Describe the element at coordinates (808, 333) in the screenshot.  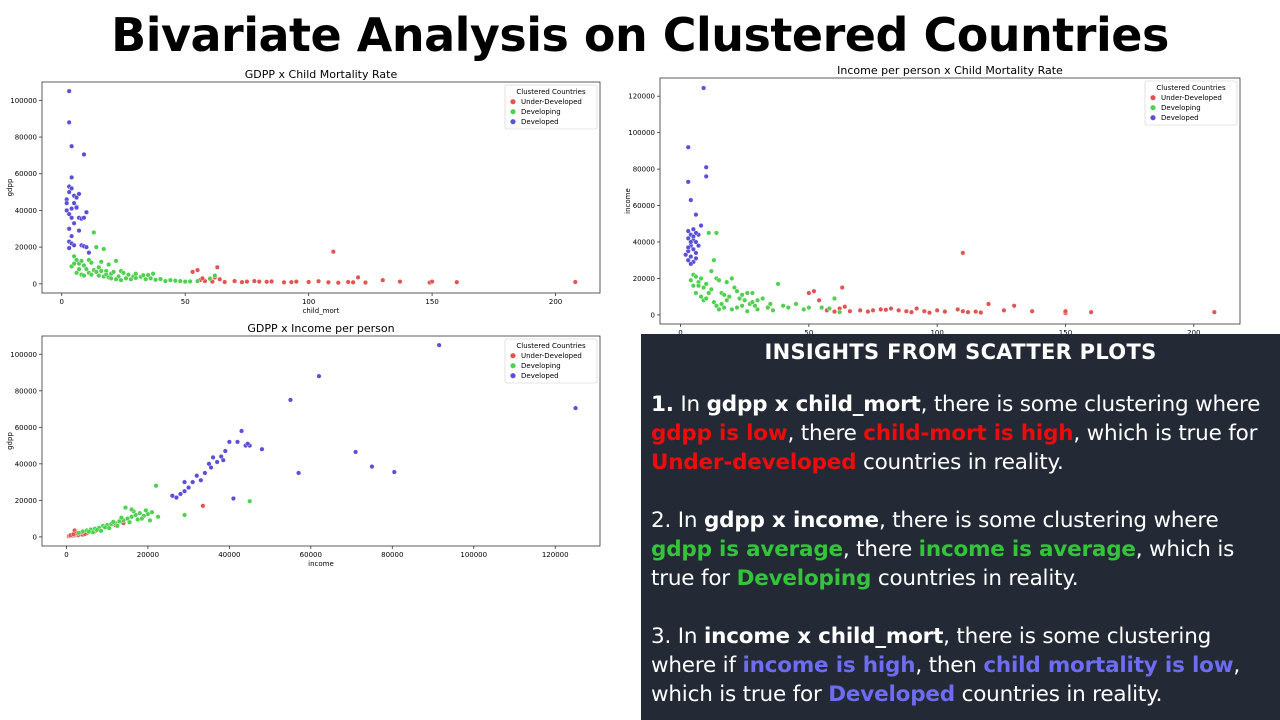
I see `chart-1-x-tick-label: 50` at that location.